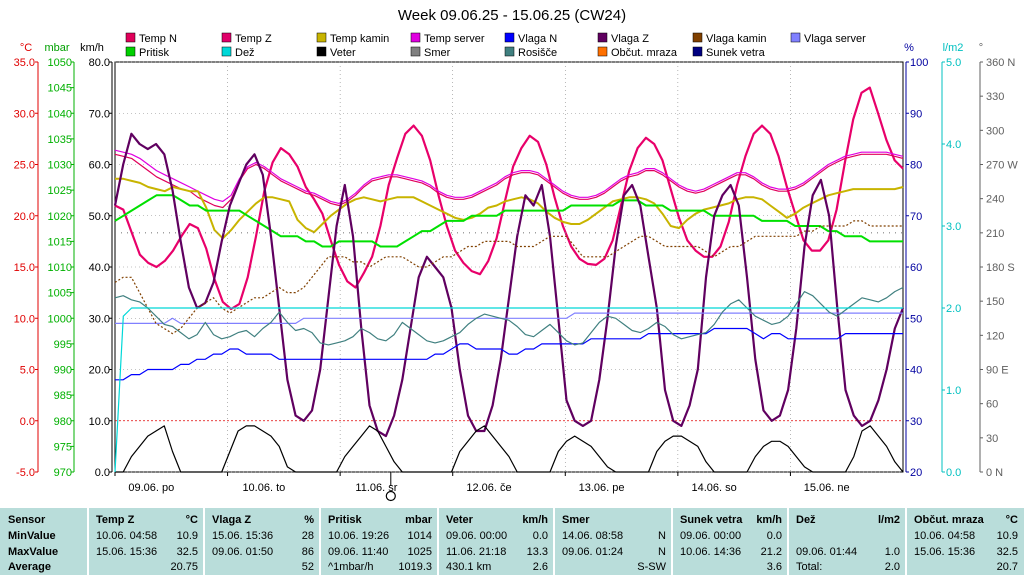 The image size is (1024, 575). What do you see at coordinates (806, 520) in the screenshot?
I see `stats-header-label: Dež` at bounding box center [806, 520].